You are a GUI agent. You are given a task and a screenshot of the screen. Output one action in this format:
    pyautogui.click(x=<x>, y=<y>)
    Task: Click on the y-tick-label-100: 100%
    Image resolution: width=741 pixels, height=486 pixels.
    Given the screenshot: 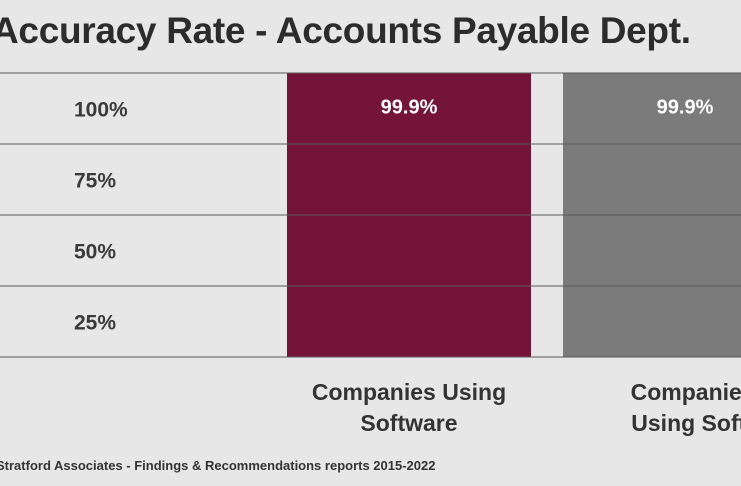 What is the action you would take?
    pyautogui.click(x=101, y=110)
    